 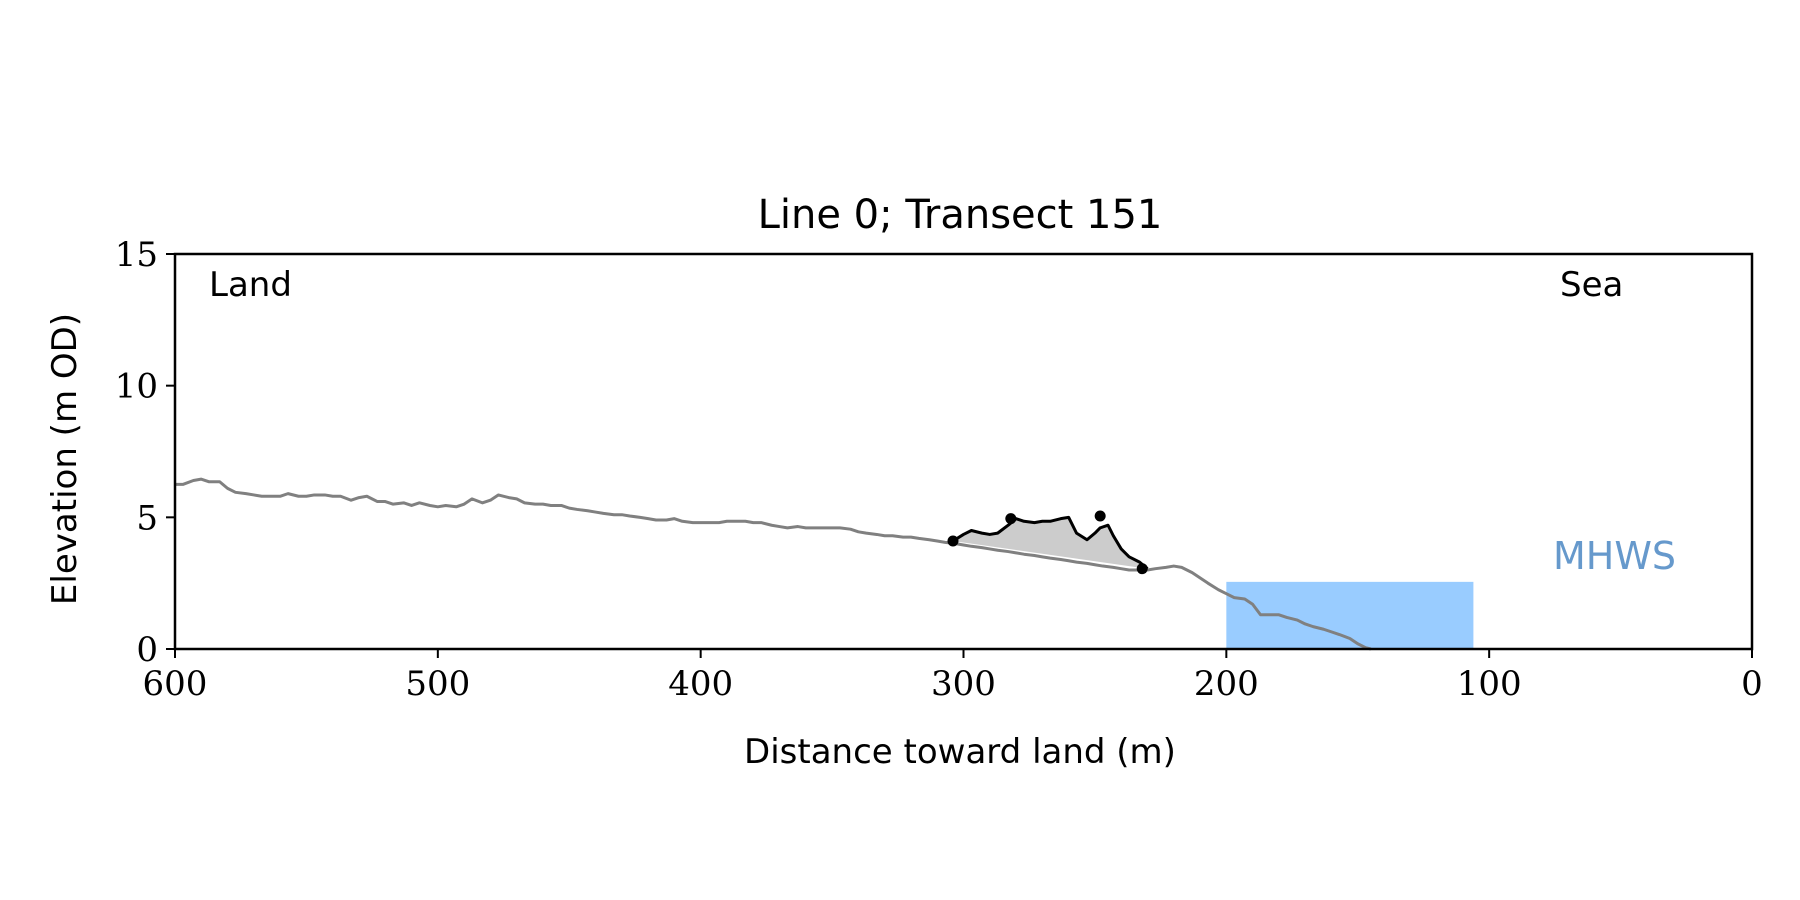 What do you see at coordinates (136, 387) in the screenshot?
I see `y-tick-label: 10` at bounding box center [136, 387].